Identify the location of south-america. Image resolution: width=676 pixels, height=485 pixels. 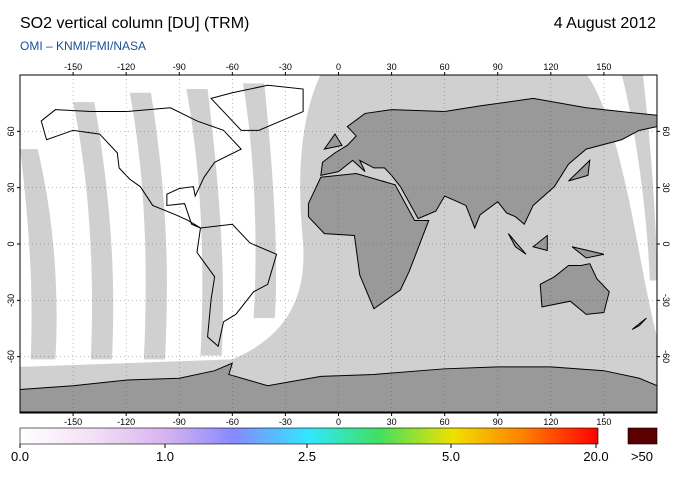
(237, 285).